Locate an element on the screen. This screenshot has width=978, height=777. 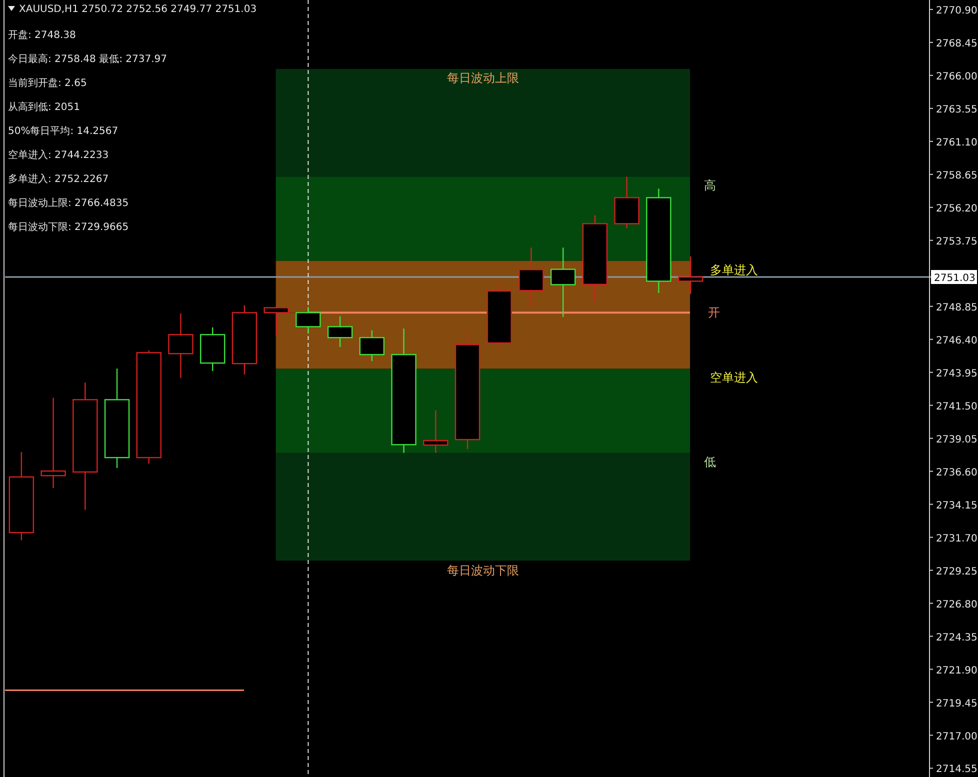
y-tick-label: 2719.45 is located at coordinates (957, 704).